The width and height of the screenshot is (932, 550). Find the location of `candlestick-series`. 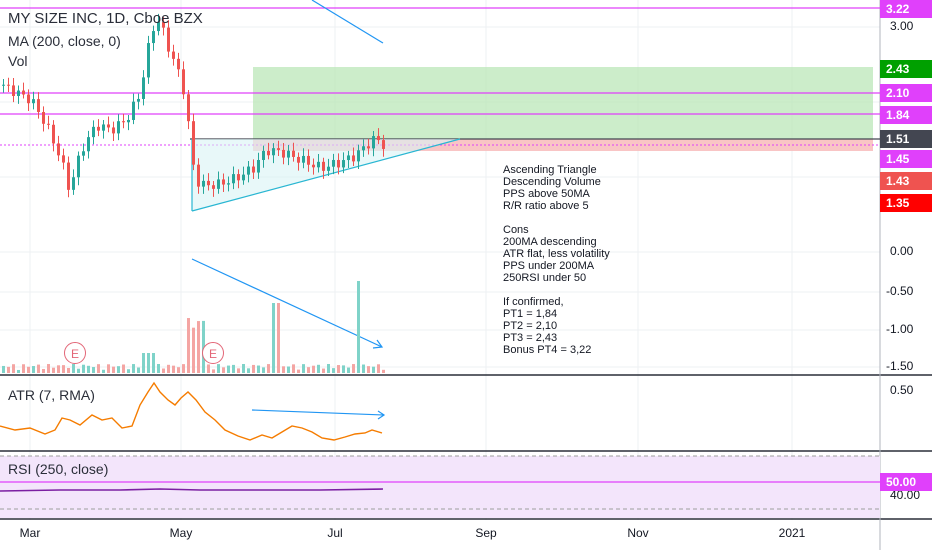

candlestick-series is located at coordinates (193, 105).